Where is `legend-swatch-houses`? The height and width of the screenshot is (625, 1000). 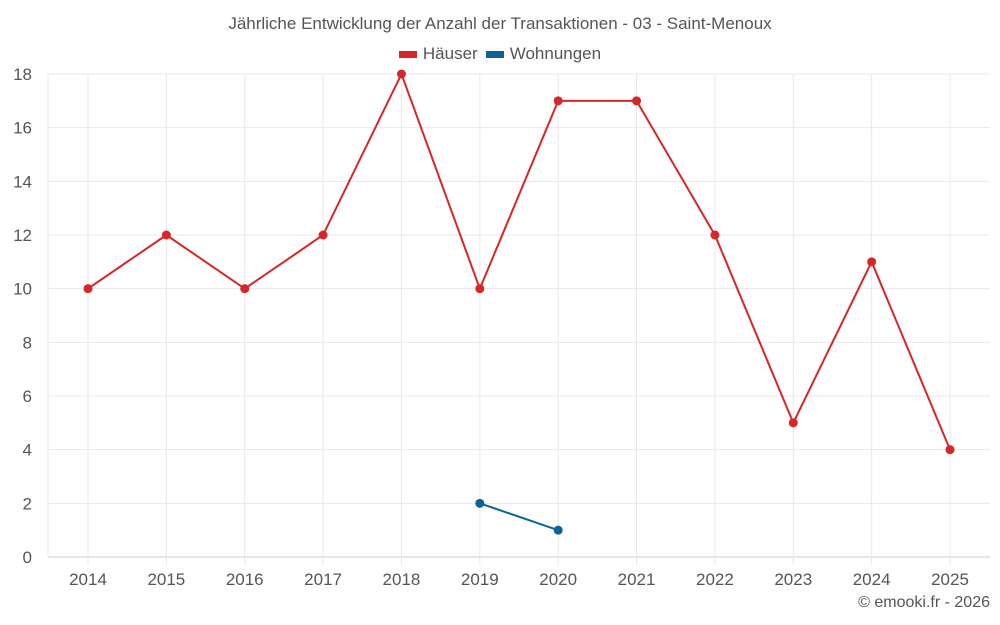 legend-swatch-houses is located at coordinates (407, 54).